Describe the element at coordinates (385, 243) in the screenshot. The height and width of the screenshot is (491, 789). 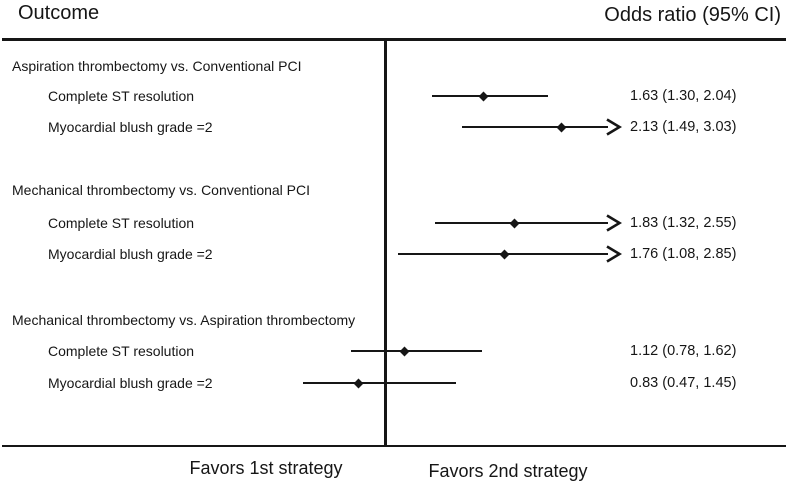
I see `null-effect-line` at that location.